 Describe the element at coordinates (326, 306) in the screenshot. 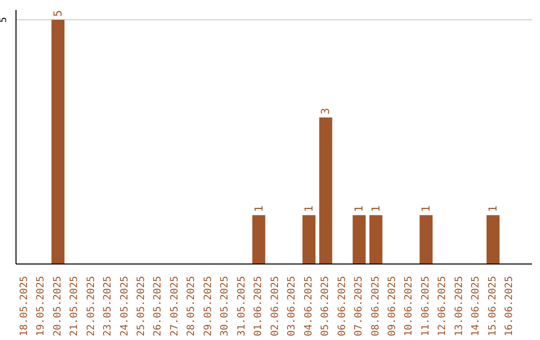

I see `x-tick-label: 05.06.2025` at that location.